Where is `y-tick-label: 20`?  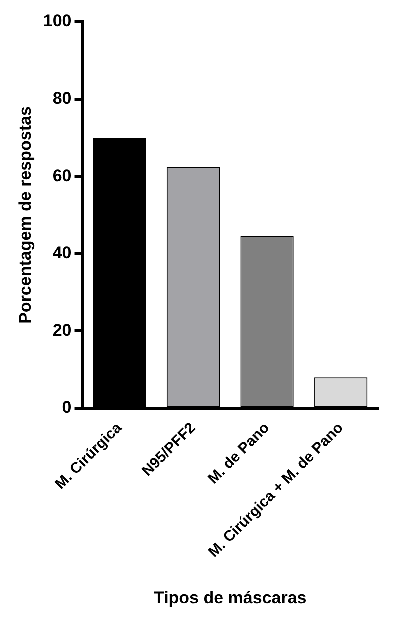
y-tick-label: 20 is located at coordinates (62, 330).